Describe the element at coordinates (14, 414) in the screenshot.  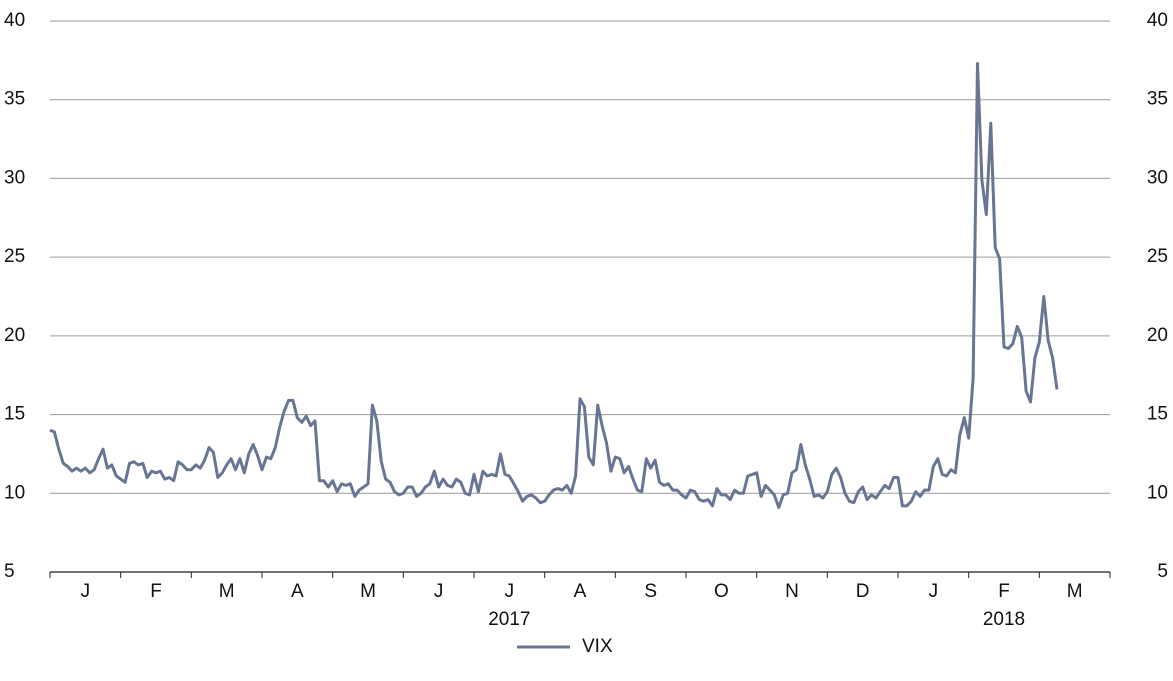
I see `y-tick-label: 15` at that location.